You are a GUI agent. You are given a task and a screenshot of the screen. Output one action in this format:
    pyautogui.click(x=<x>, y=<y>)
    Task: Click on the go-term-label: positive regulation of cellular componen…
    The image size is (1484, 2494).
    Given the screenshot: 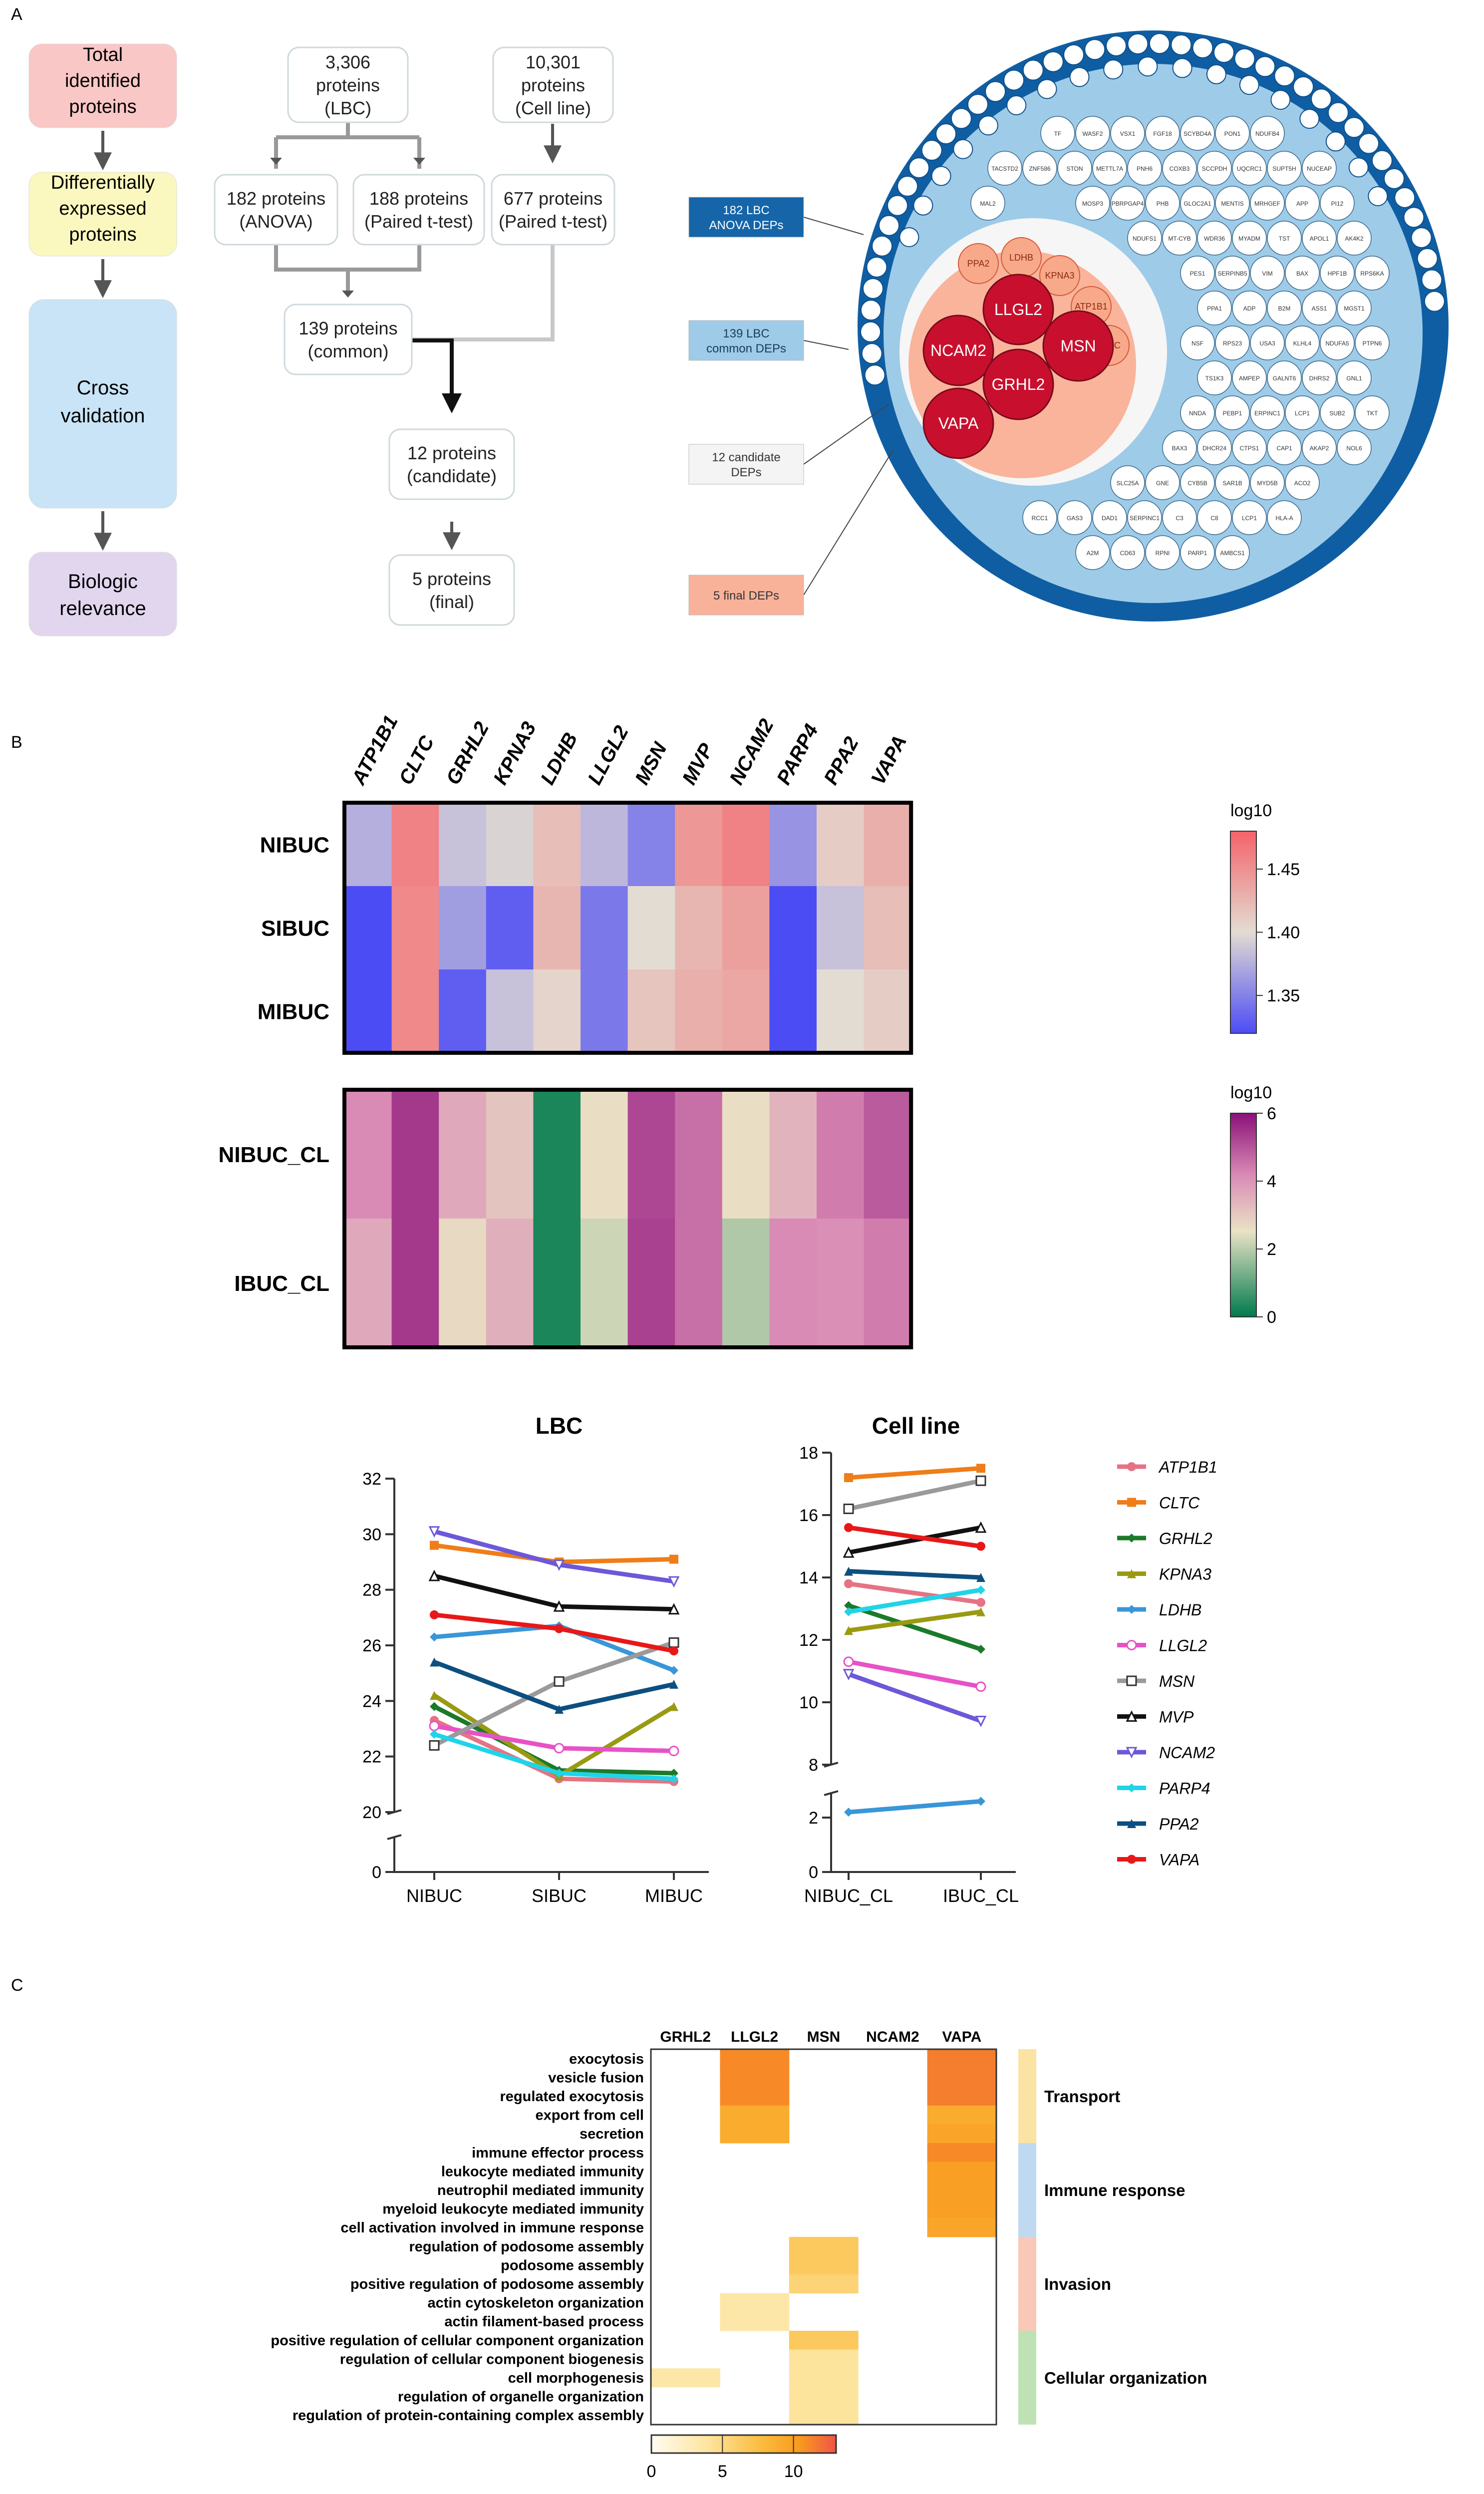 What is the action you would take?
    pyautogui.click(x=458, y=2341)
    